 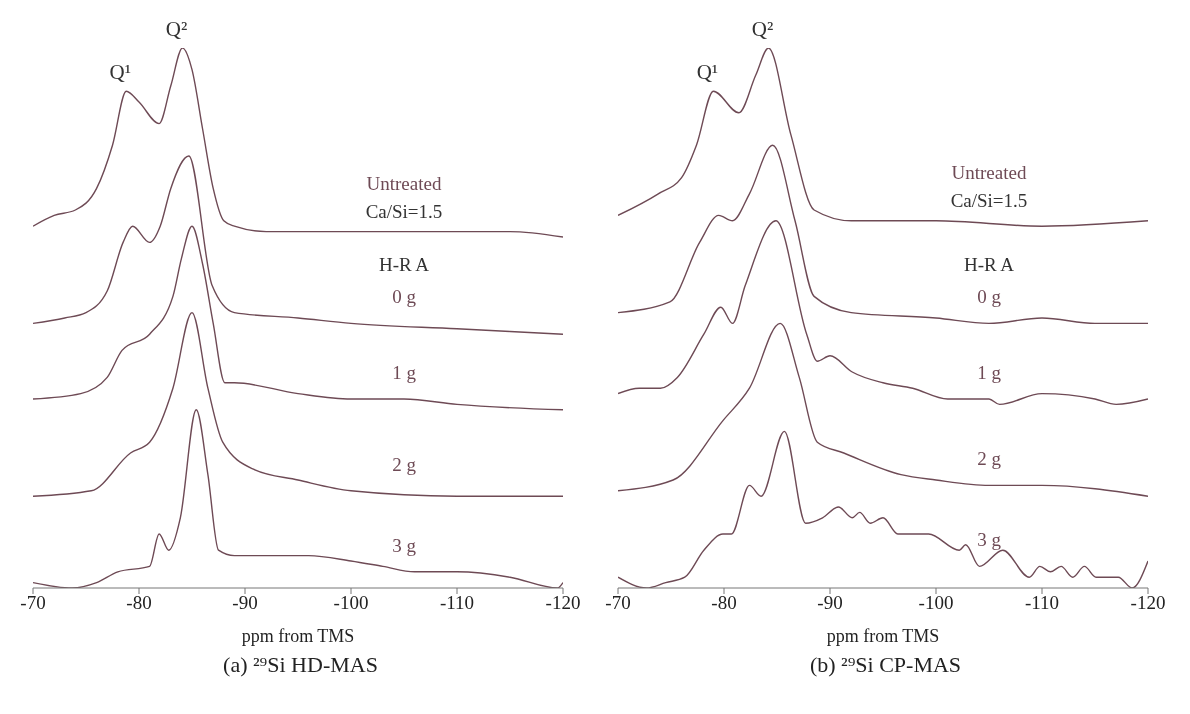 I want to click on text: (a) ²⁹Si HD-MAS, so click(x=300, y=665).